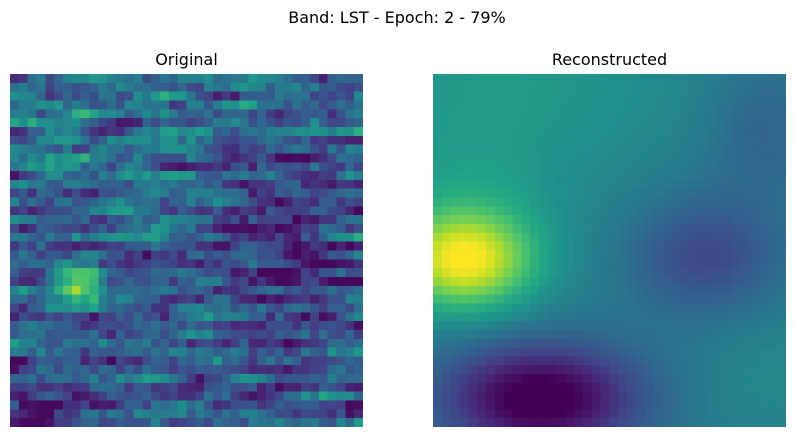  I want to click on reconstructed-title: Reconstructed, so click(609, 59).